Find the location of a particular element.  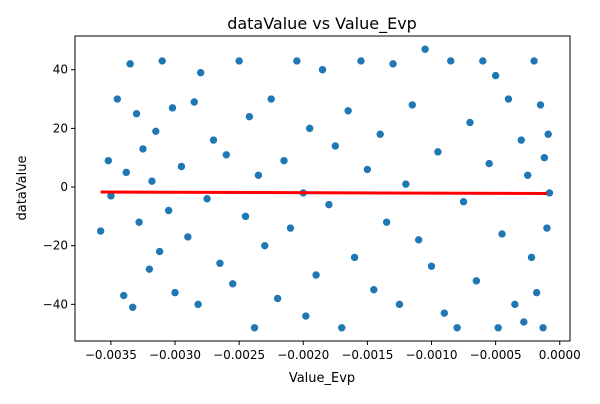

y-axis: −40 −20 0 20 40 is located at coordinates (59, 187).